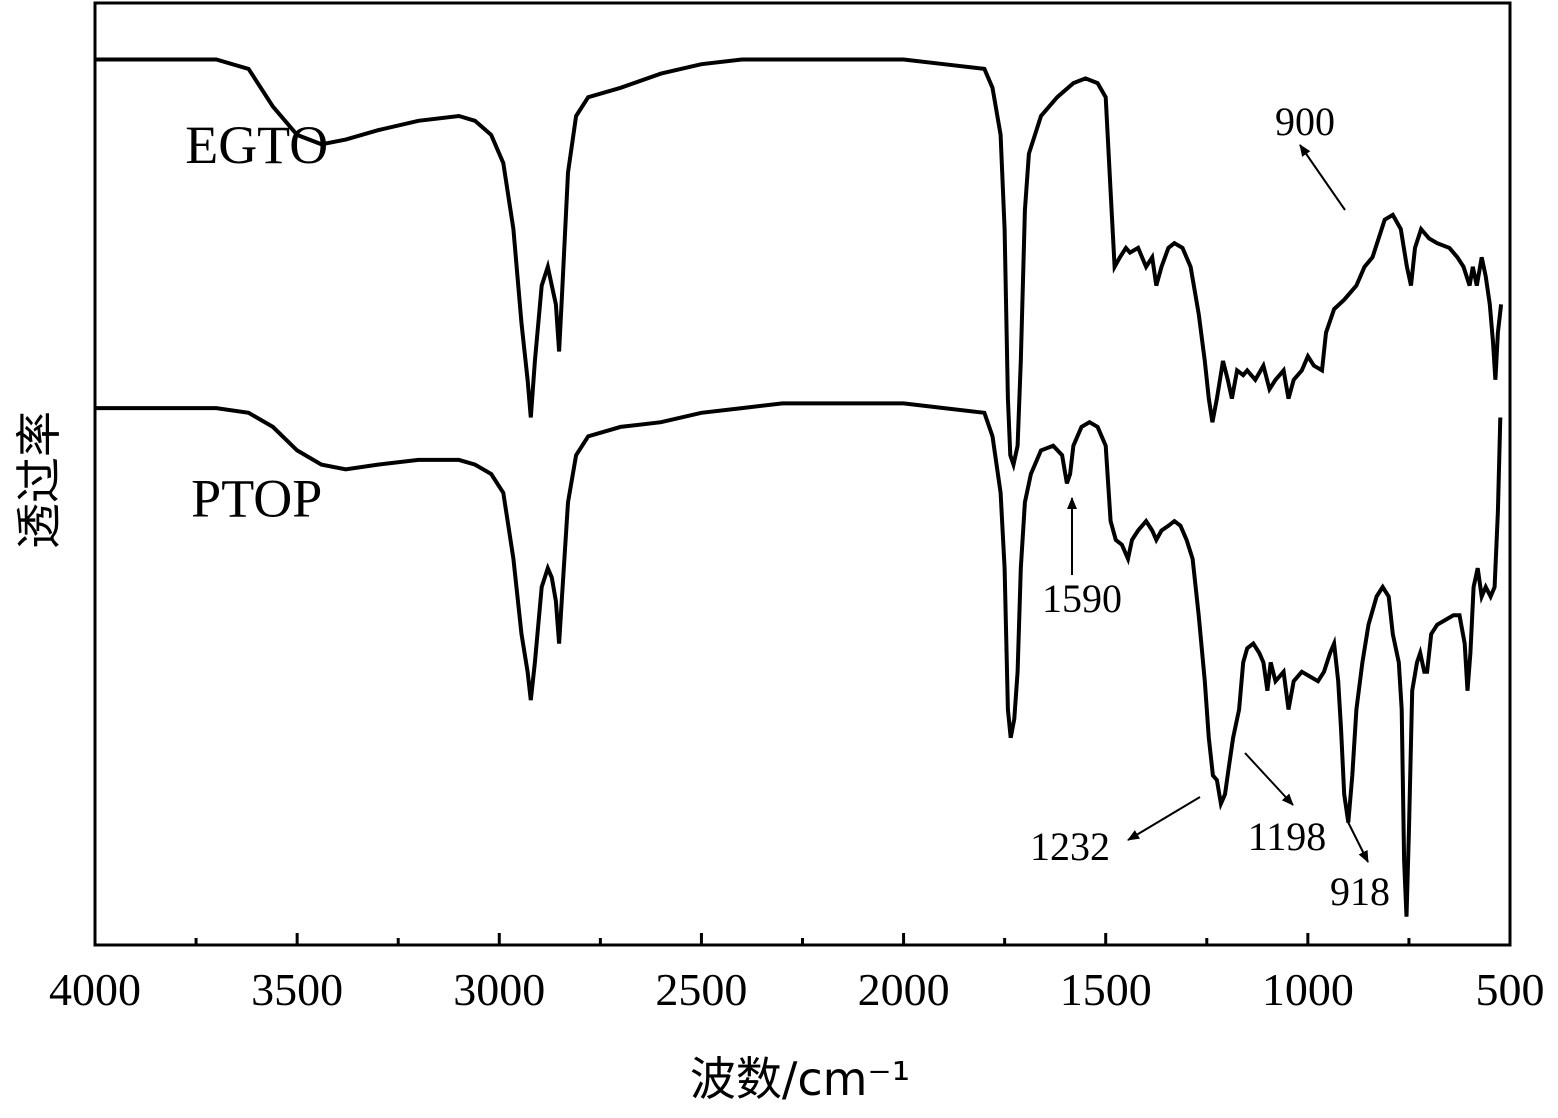 The image size is (1558, 1118). What do you see at coordinates (1082, 598) in the screenshot?
I see `annotation-label-1590: 1590` at bounding box center [1082, 598].